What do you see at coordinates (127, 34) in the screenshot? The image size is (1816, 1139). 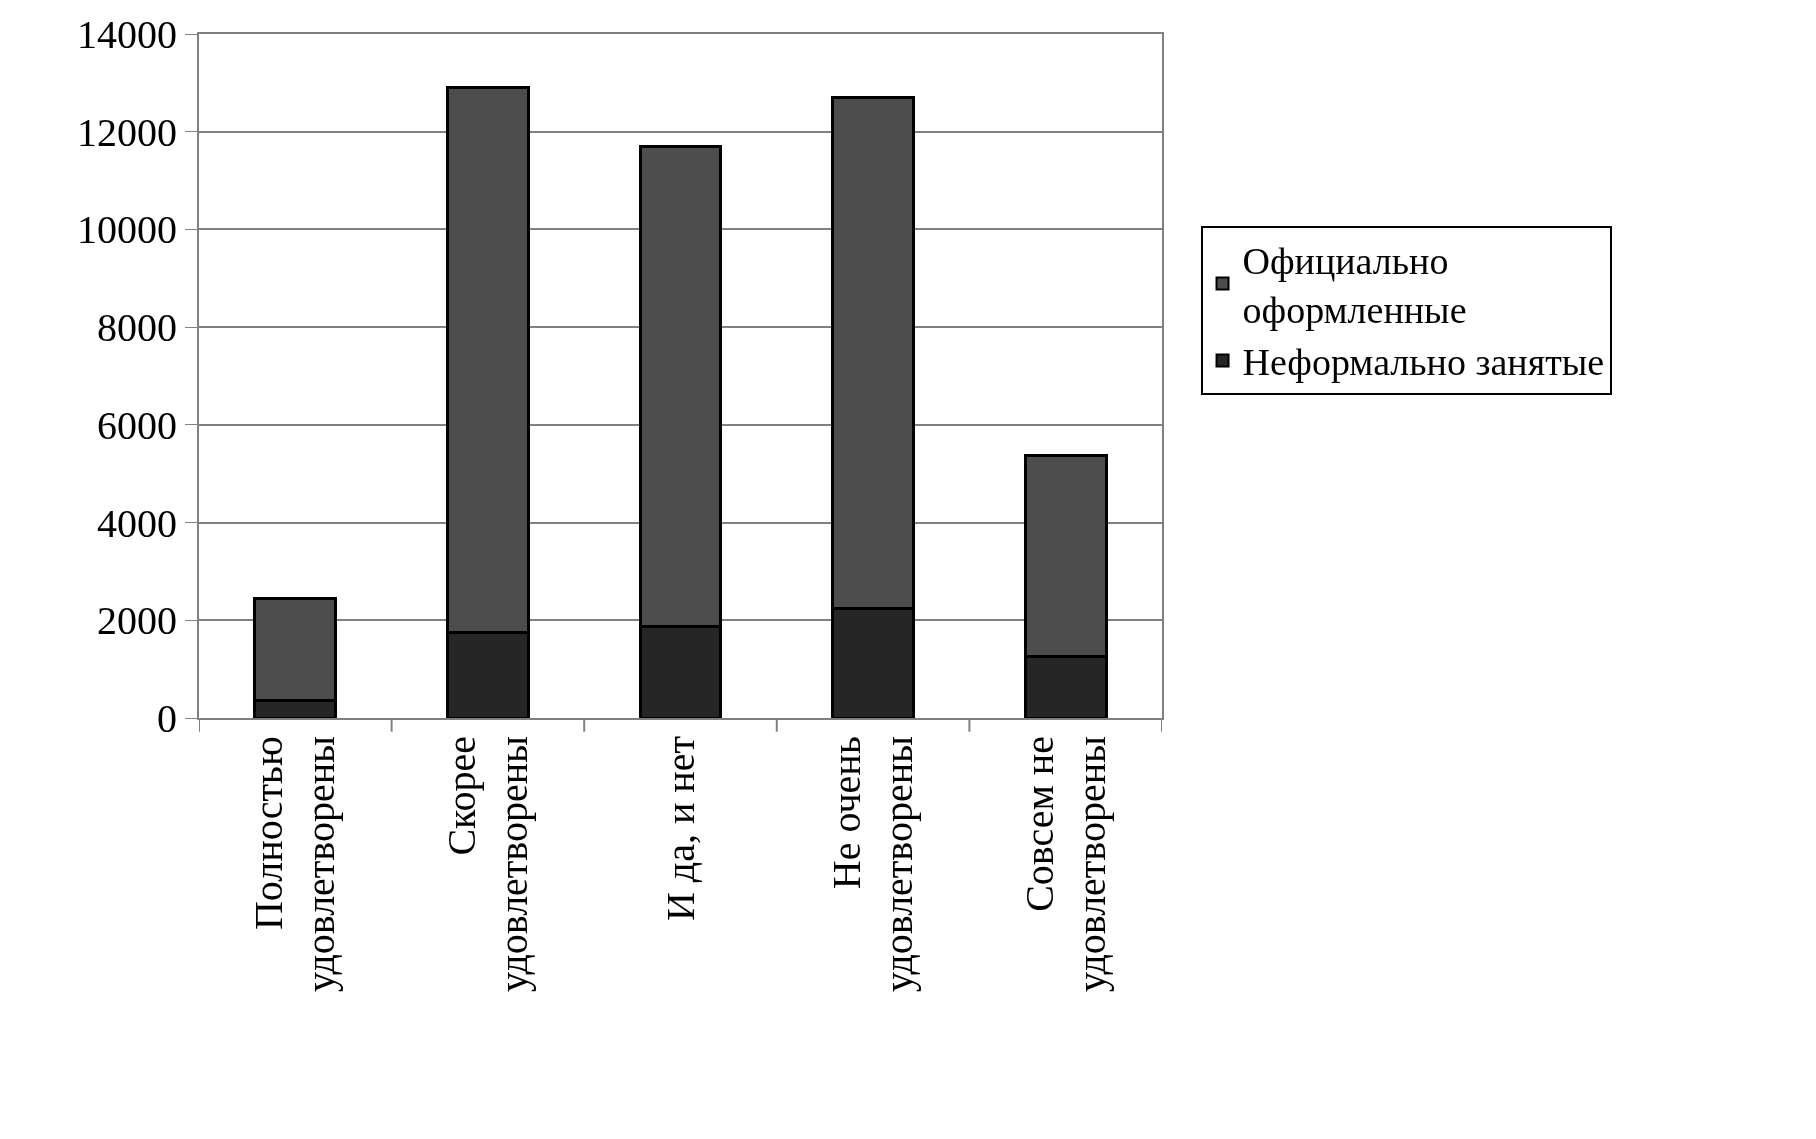 I see `y-tick-label: 14000` at bounding box center [127, 34].